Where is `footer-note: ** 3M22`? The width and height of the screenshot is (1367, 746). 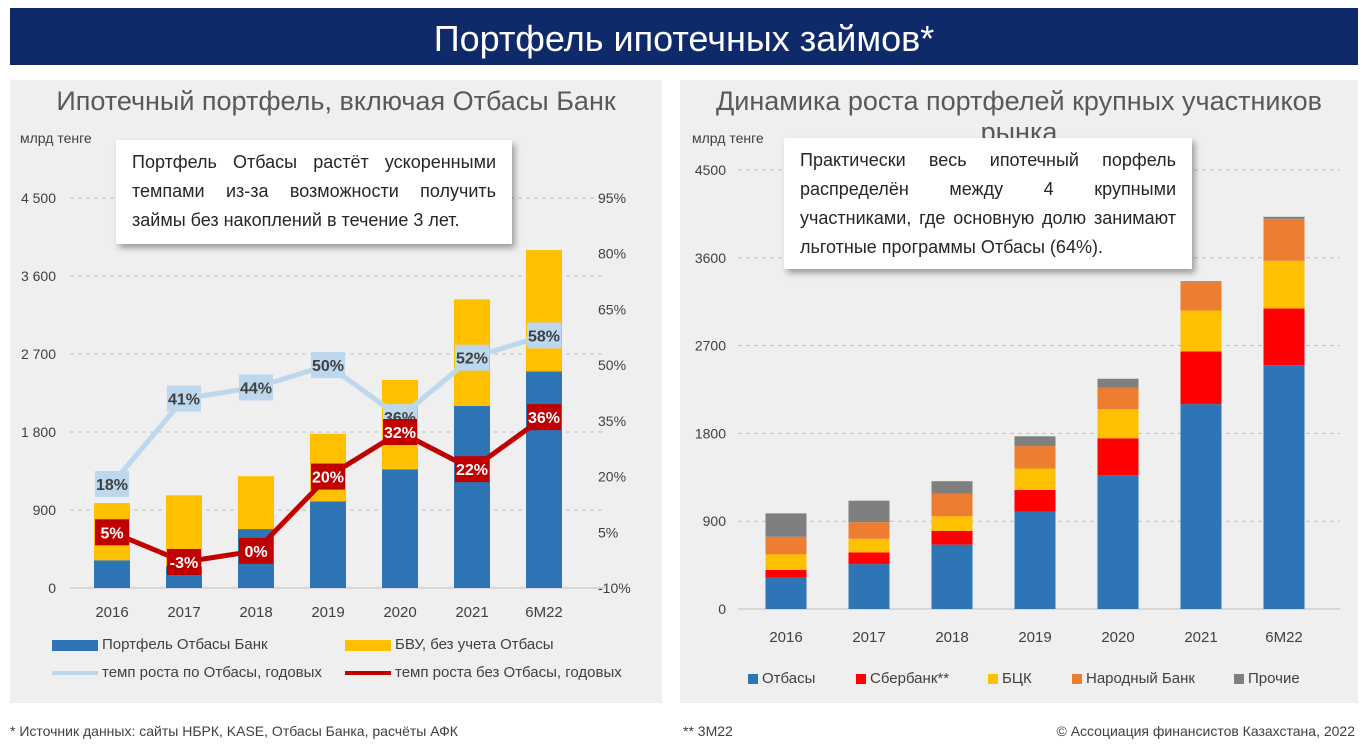
footer-note: ** 3M22 is located at coordinates (708, 731).